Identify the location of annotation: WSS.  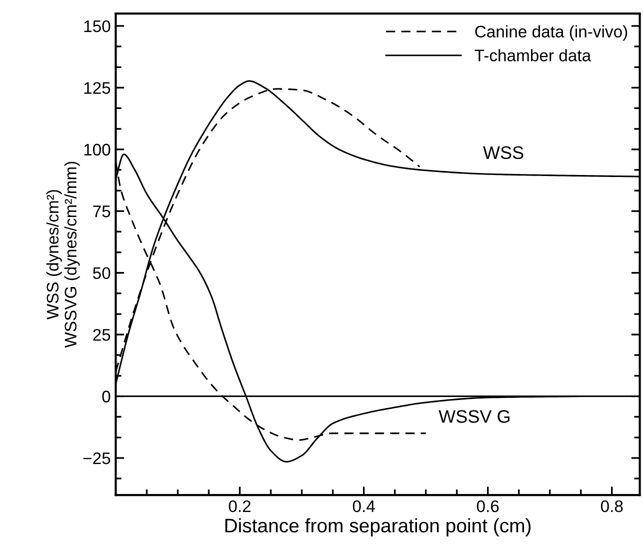
(503, 153).